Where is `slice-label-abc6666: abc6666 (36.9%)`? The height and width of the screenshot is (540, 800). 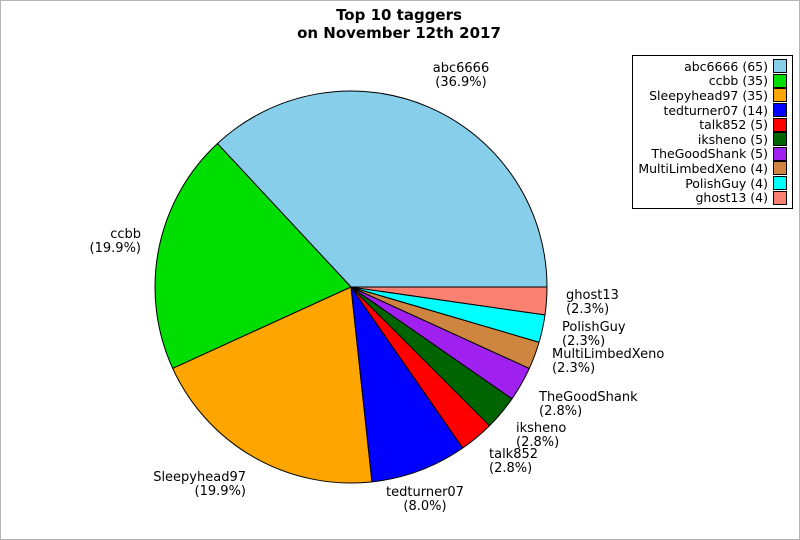
slice-label-abc6666: abc6666 (36.9%) is located at coordinates (461, 75).